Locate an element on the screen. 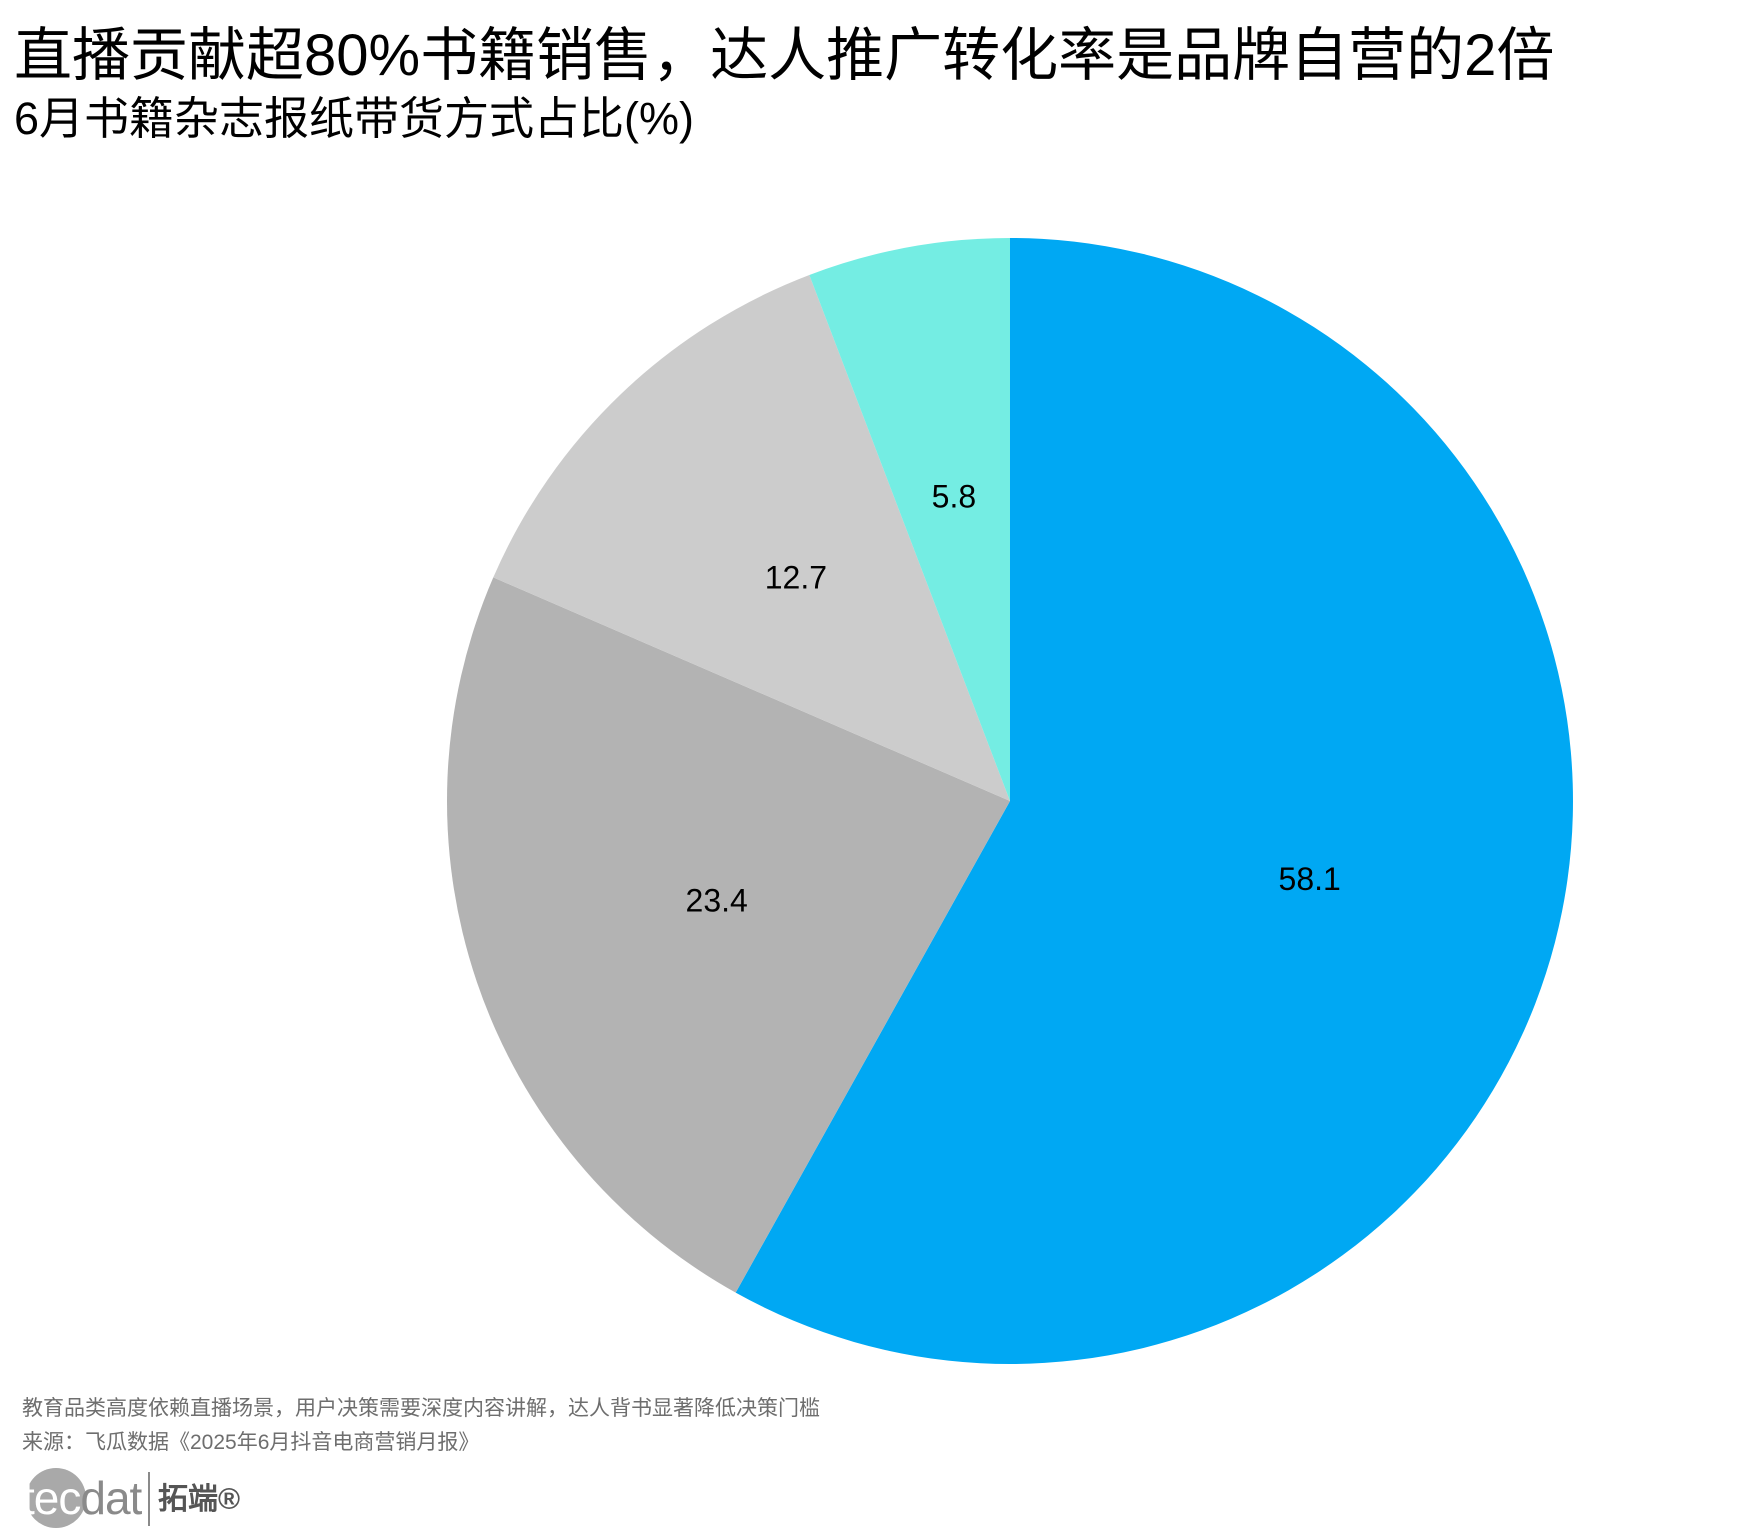 The image size is (1741, 1539). logo-text-cn: 拓端® is located at coordinates (199, 1499).